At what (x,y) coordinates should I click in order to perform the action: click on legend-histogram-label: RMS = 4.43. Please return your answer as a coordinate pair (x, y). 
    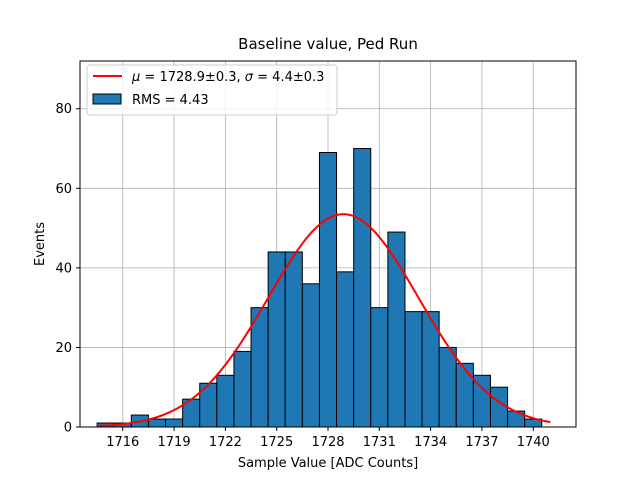
    Looking at the image, I should click on (170, 100).